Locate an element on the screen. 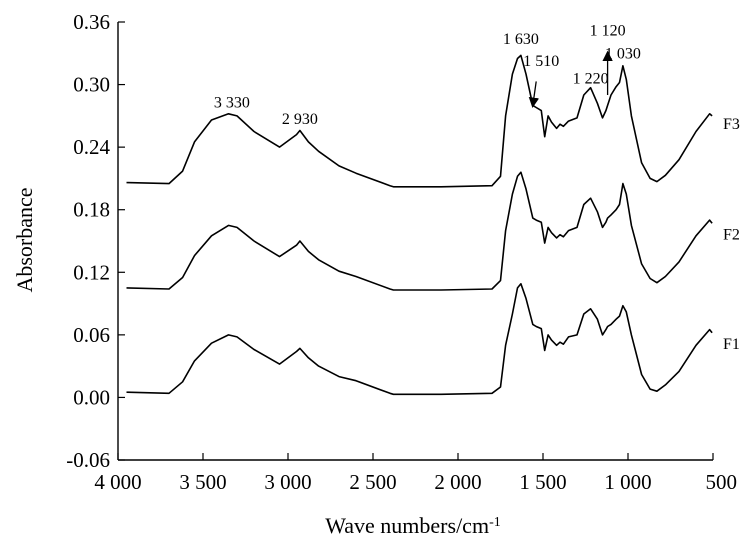 This screenshot has height=544, width=750. x-tick-label: 4 000 is located at coordinates (117, 482).